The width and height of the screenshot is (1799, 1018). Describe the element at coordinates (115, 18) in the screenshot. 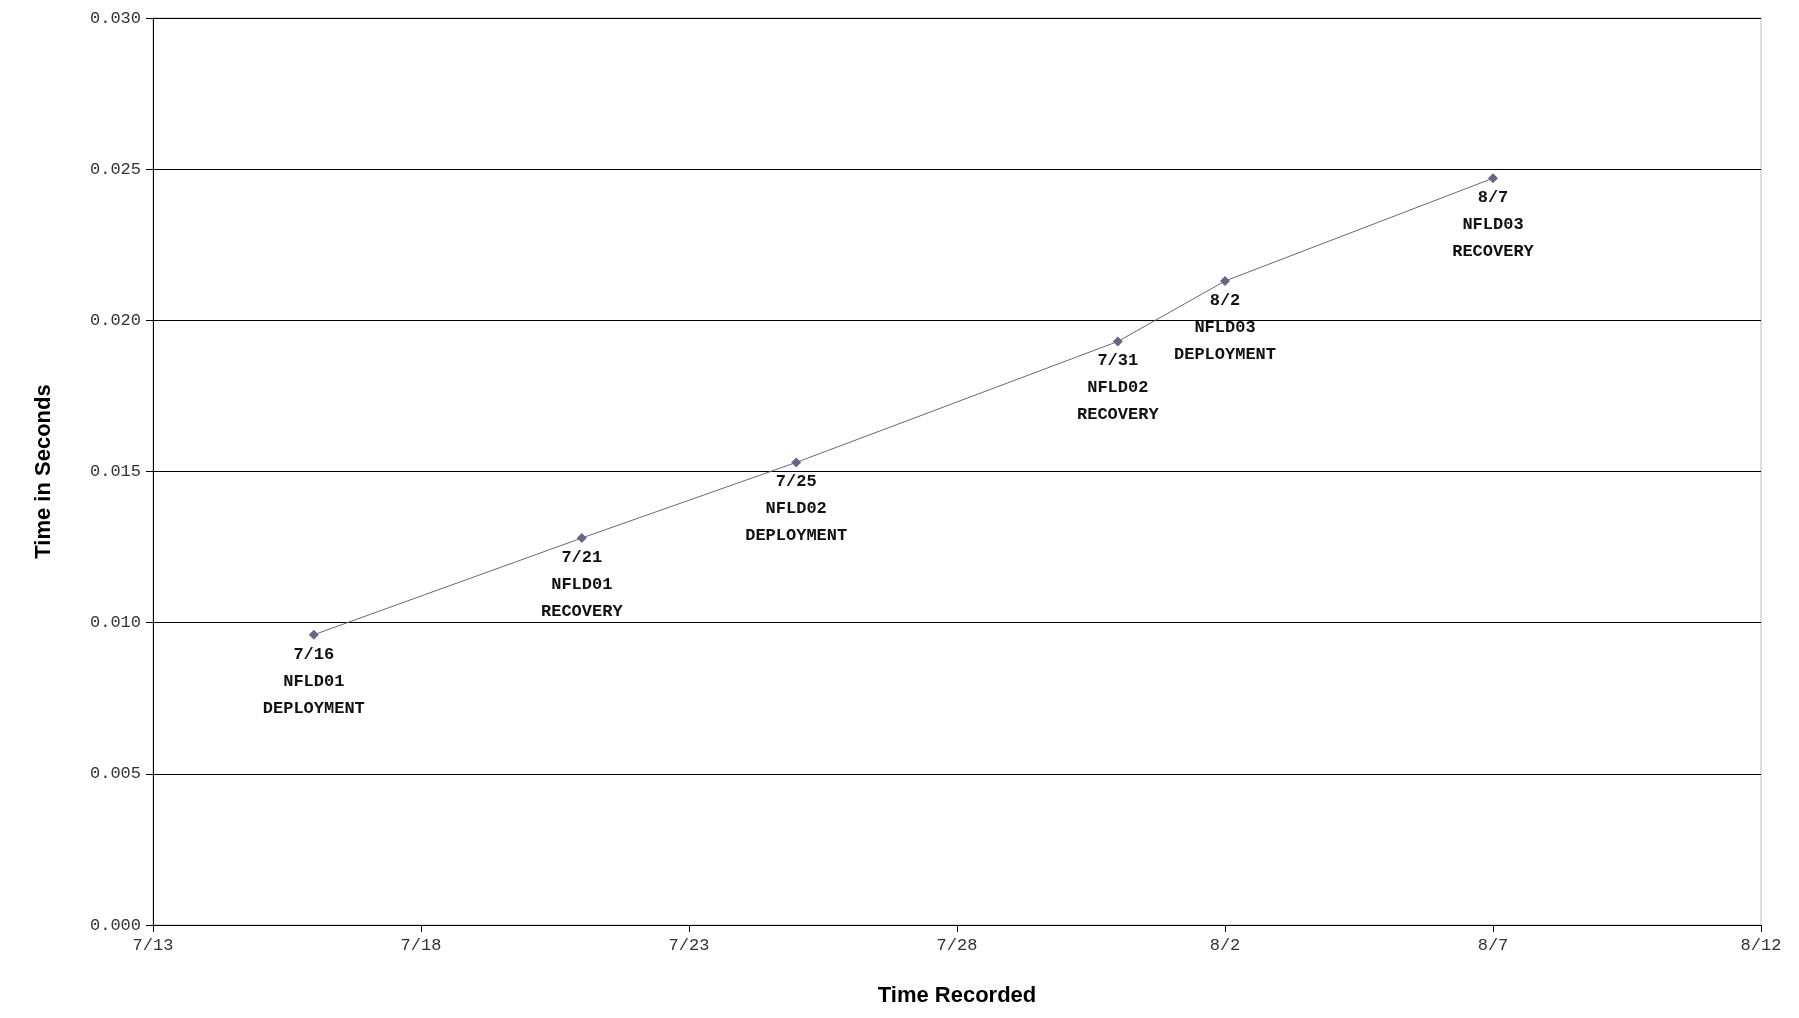

I see `y-tick-label: 0.030` at that location.